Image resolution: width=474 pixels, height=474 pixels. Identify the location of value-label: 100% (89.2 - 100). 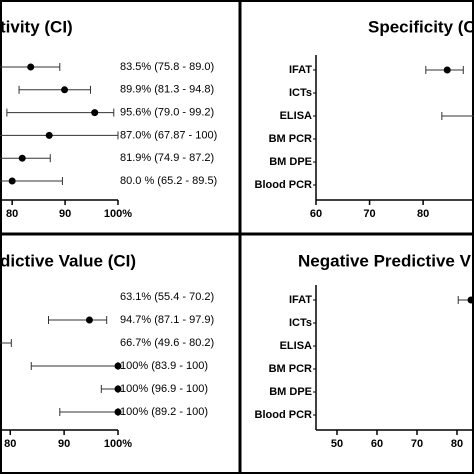
(164, 412).